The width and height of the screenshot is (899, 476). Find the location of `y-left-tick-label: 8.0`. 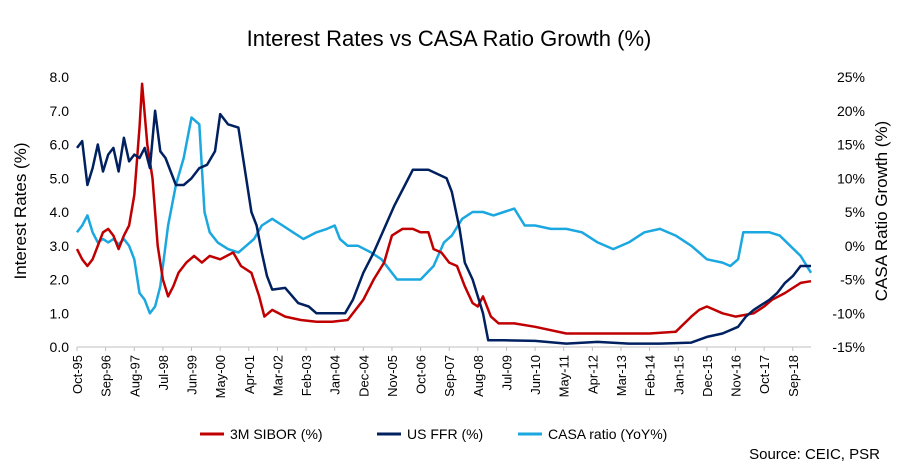

y-left-tick-label: 8.0 is located at coordinates (60, 77).